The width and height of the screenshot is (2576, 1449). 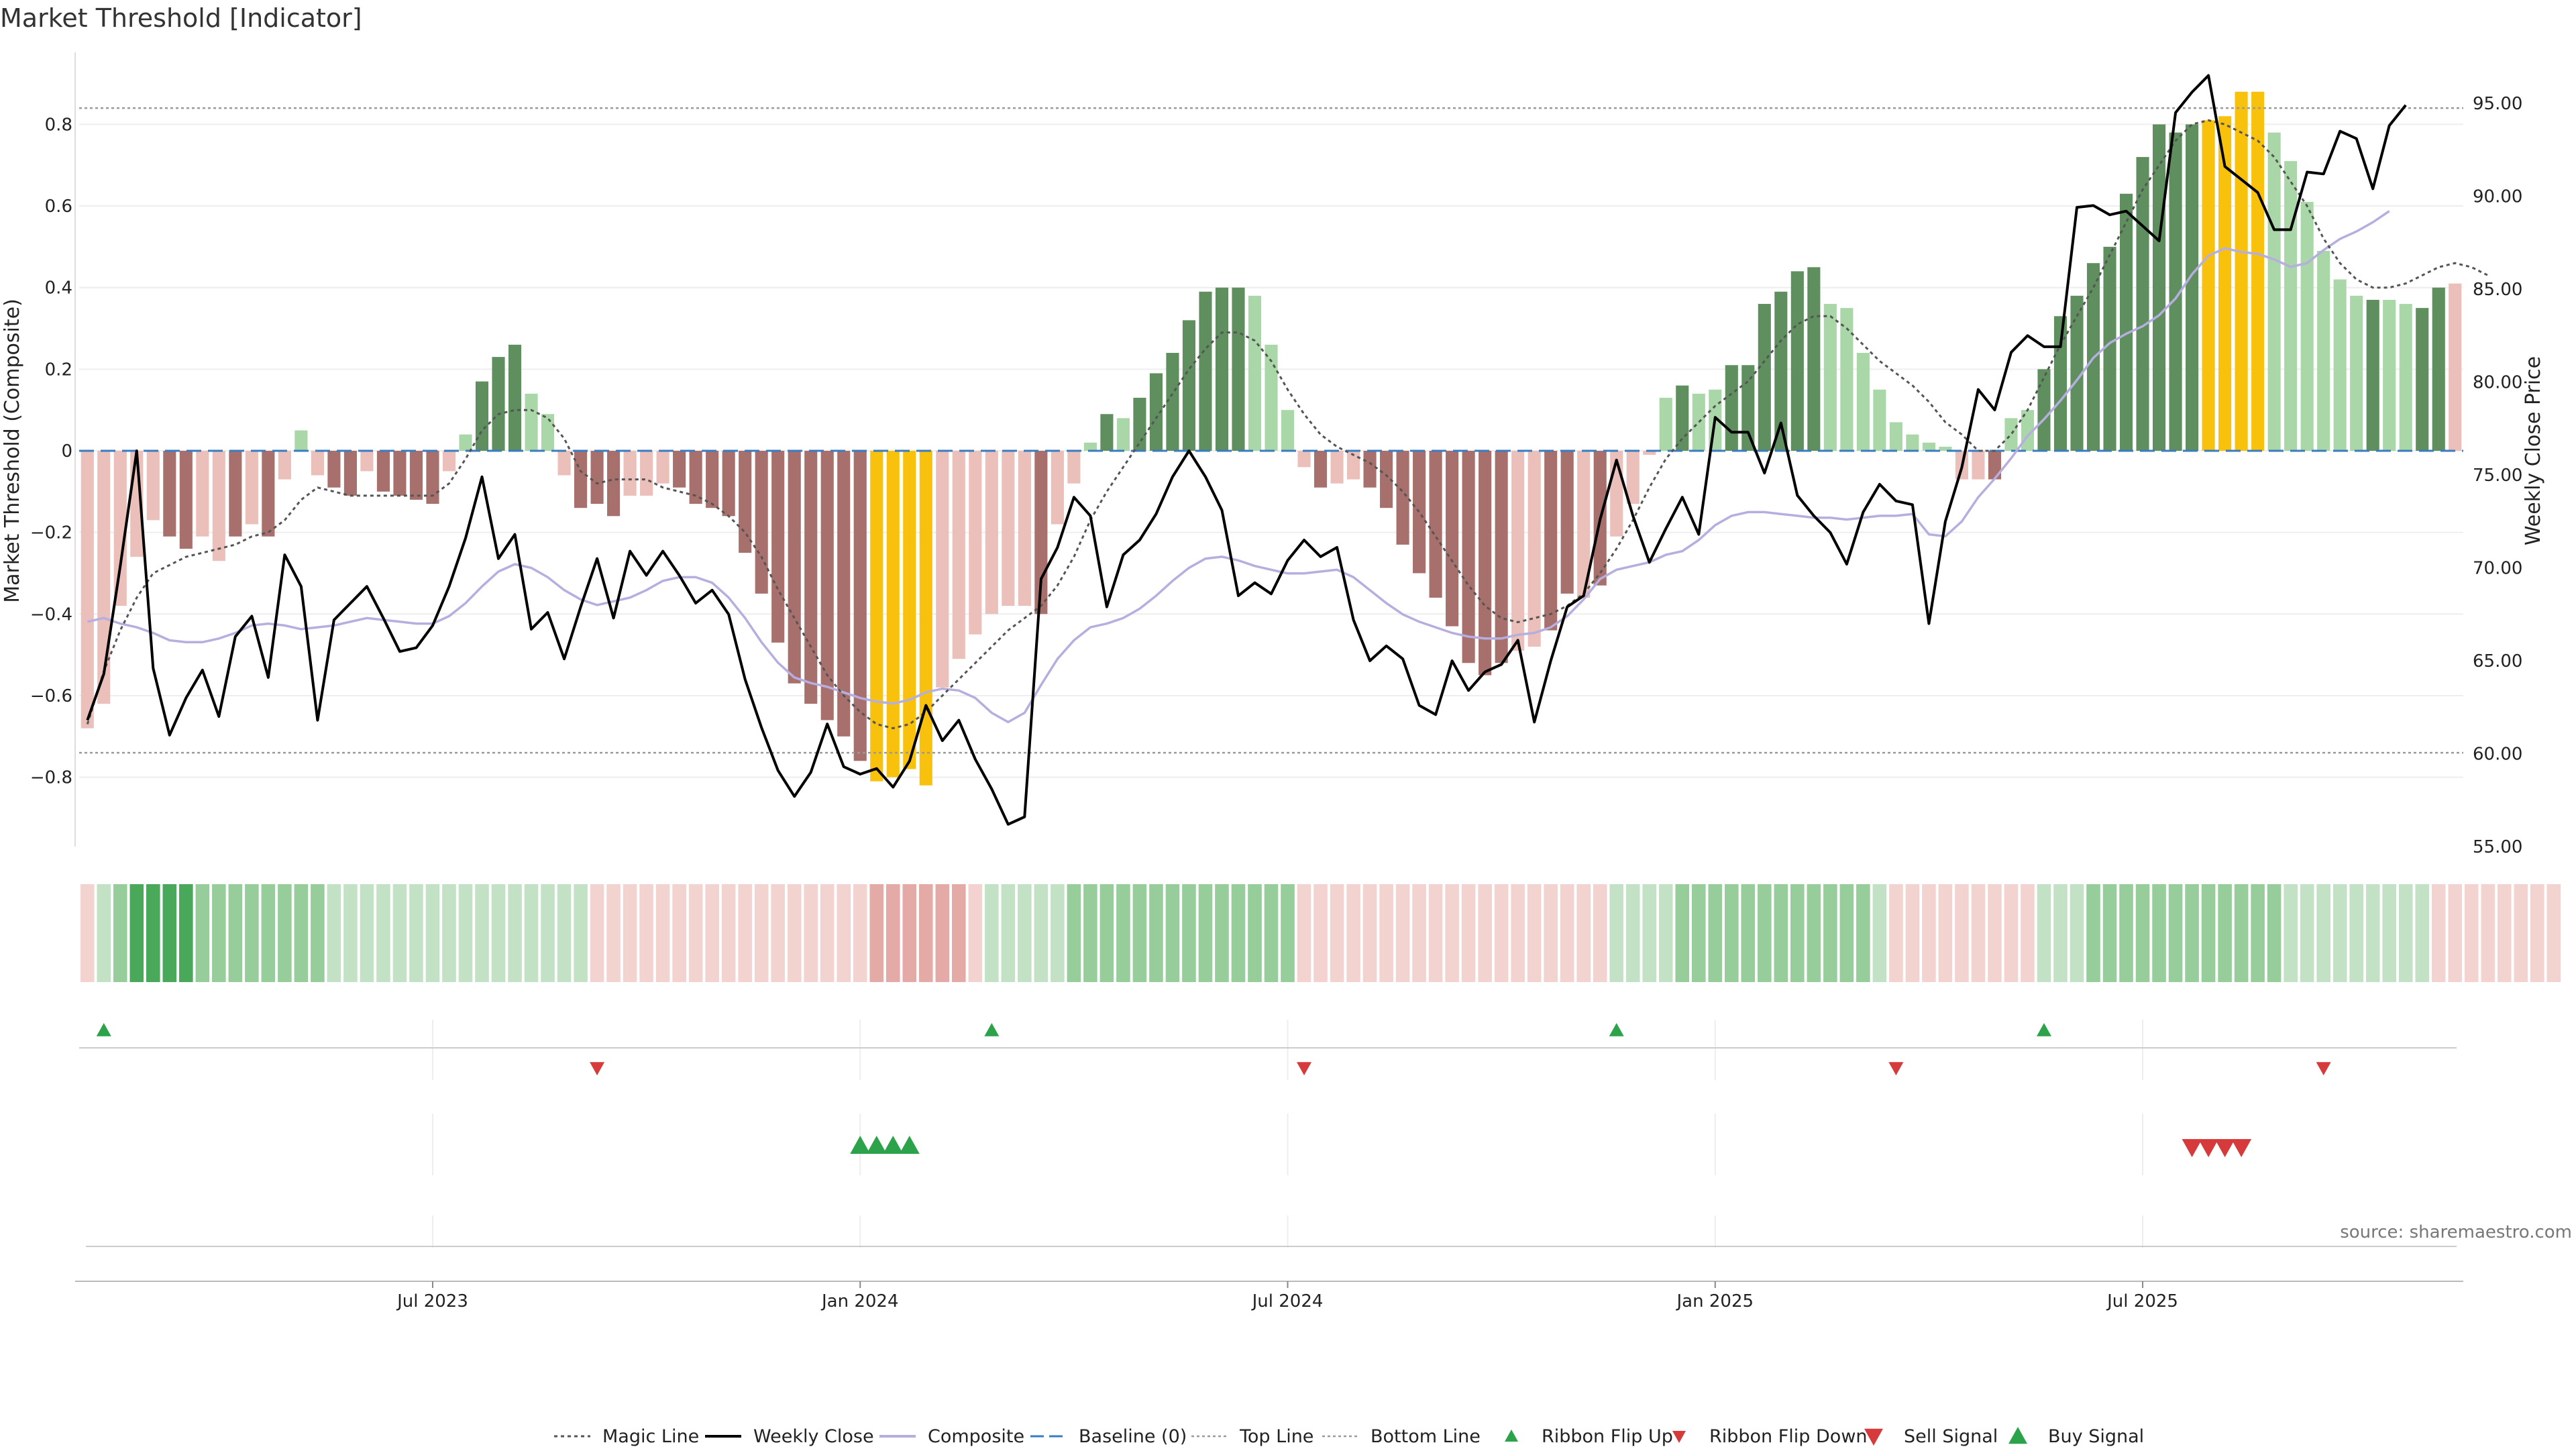 What do you see at coordinates (1268, 1134) in the screenshot?
I see `signal-panels` at bounding box center [1268, 1134].